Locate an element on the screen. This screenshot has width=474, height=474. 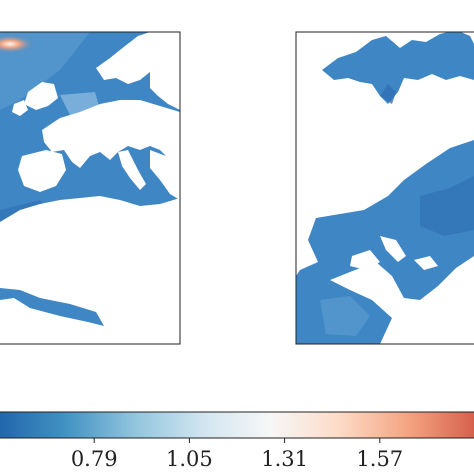
ocean-east-arm is located at coordinates (457, 41).